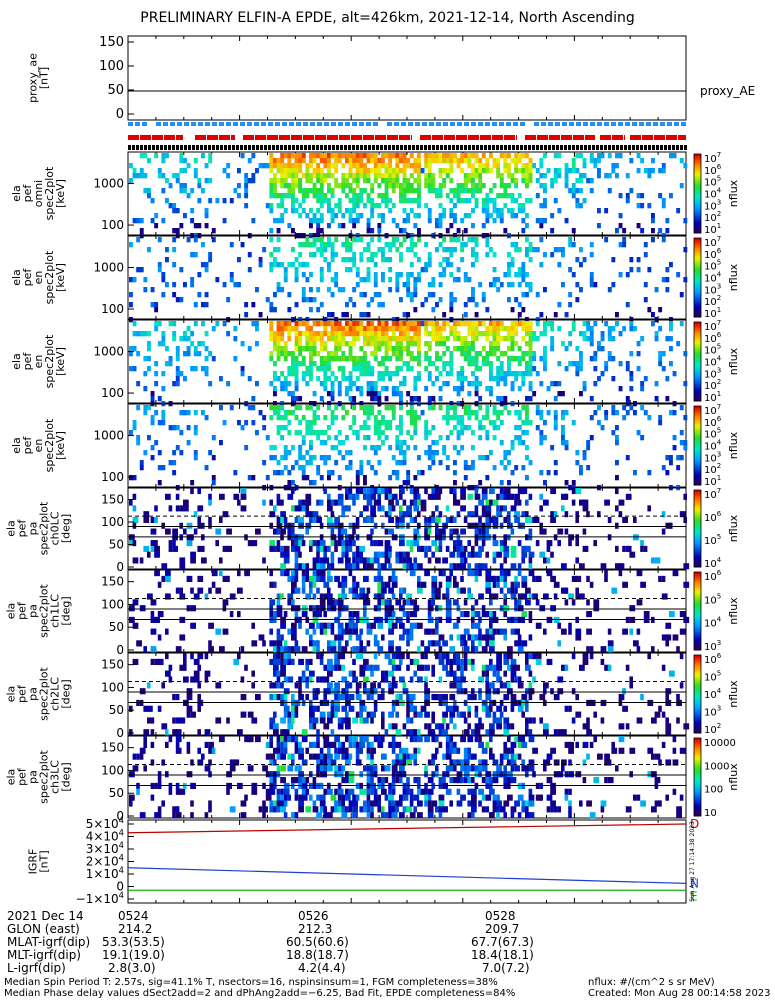 Image resolution: width=775 pixels, height=1000 pixels. What do you see at coordinates (112, 309) in the screenshot?
I see `y-tick-label: 100` at bounding box center [112, 309].